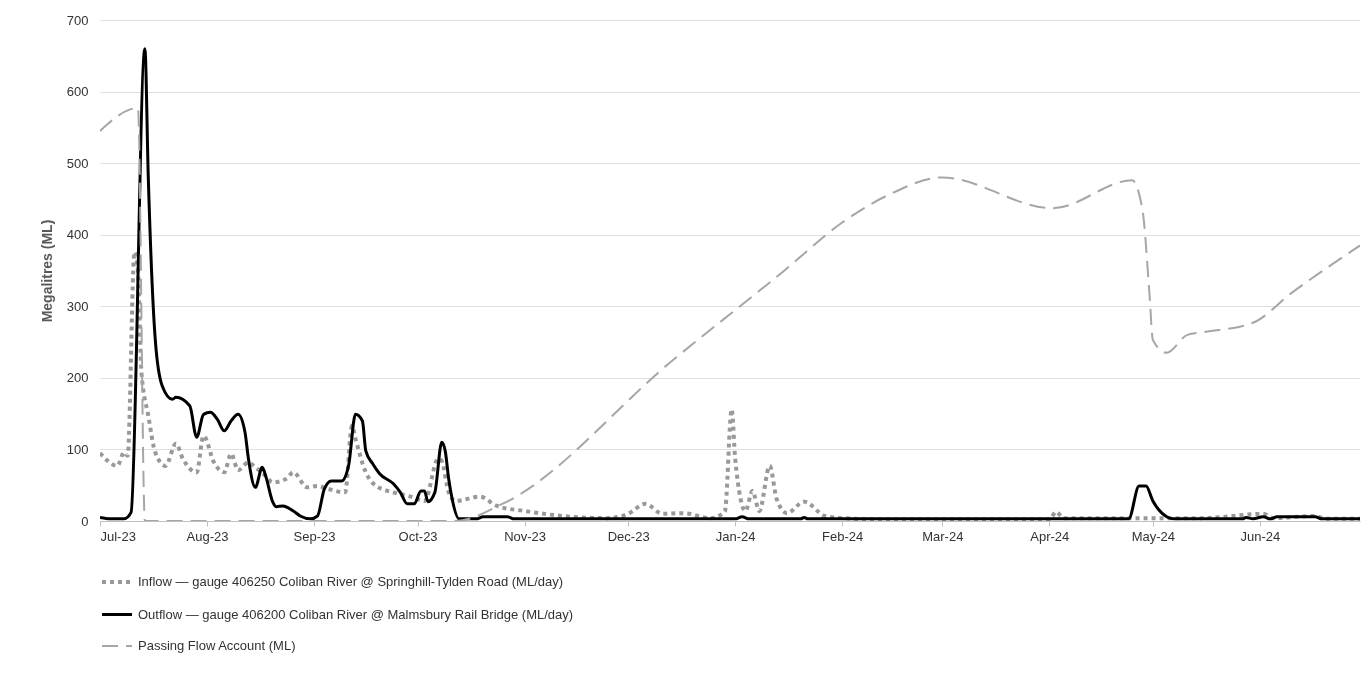 Image resolution: width=1370 pixels, height=695 pixels. Describe the element at coordinates (843, 536) in the screenshot. I see `x-tick-label: Feb-24` at that location.